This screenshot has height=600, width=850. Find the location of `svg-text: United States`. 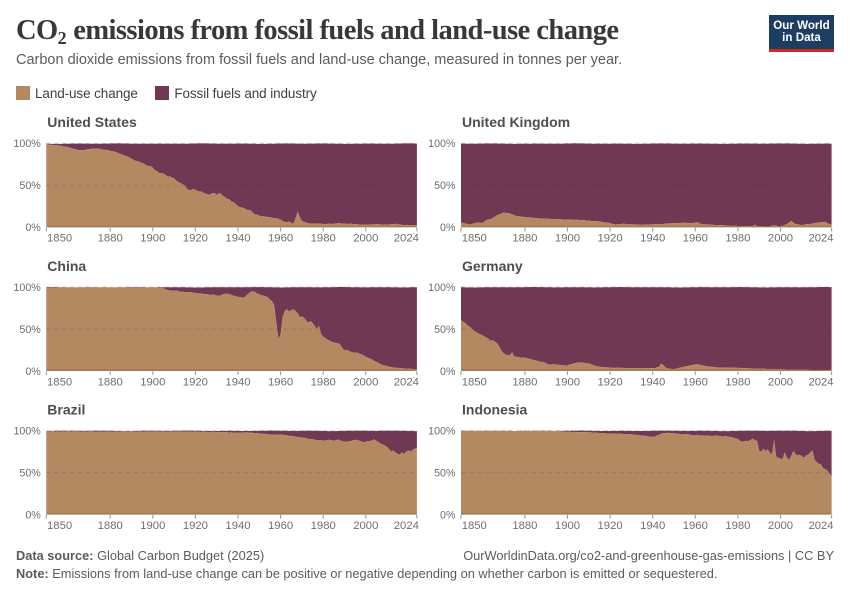

svg-text: United States is located at coordinates (92, 122).